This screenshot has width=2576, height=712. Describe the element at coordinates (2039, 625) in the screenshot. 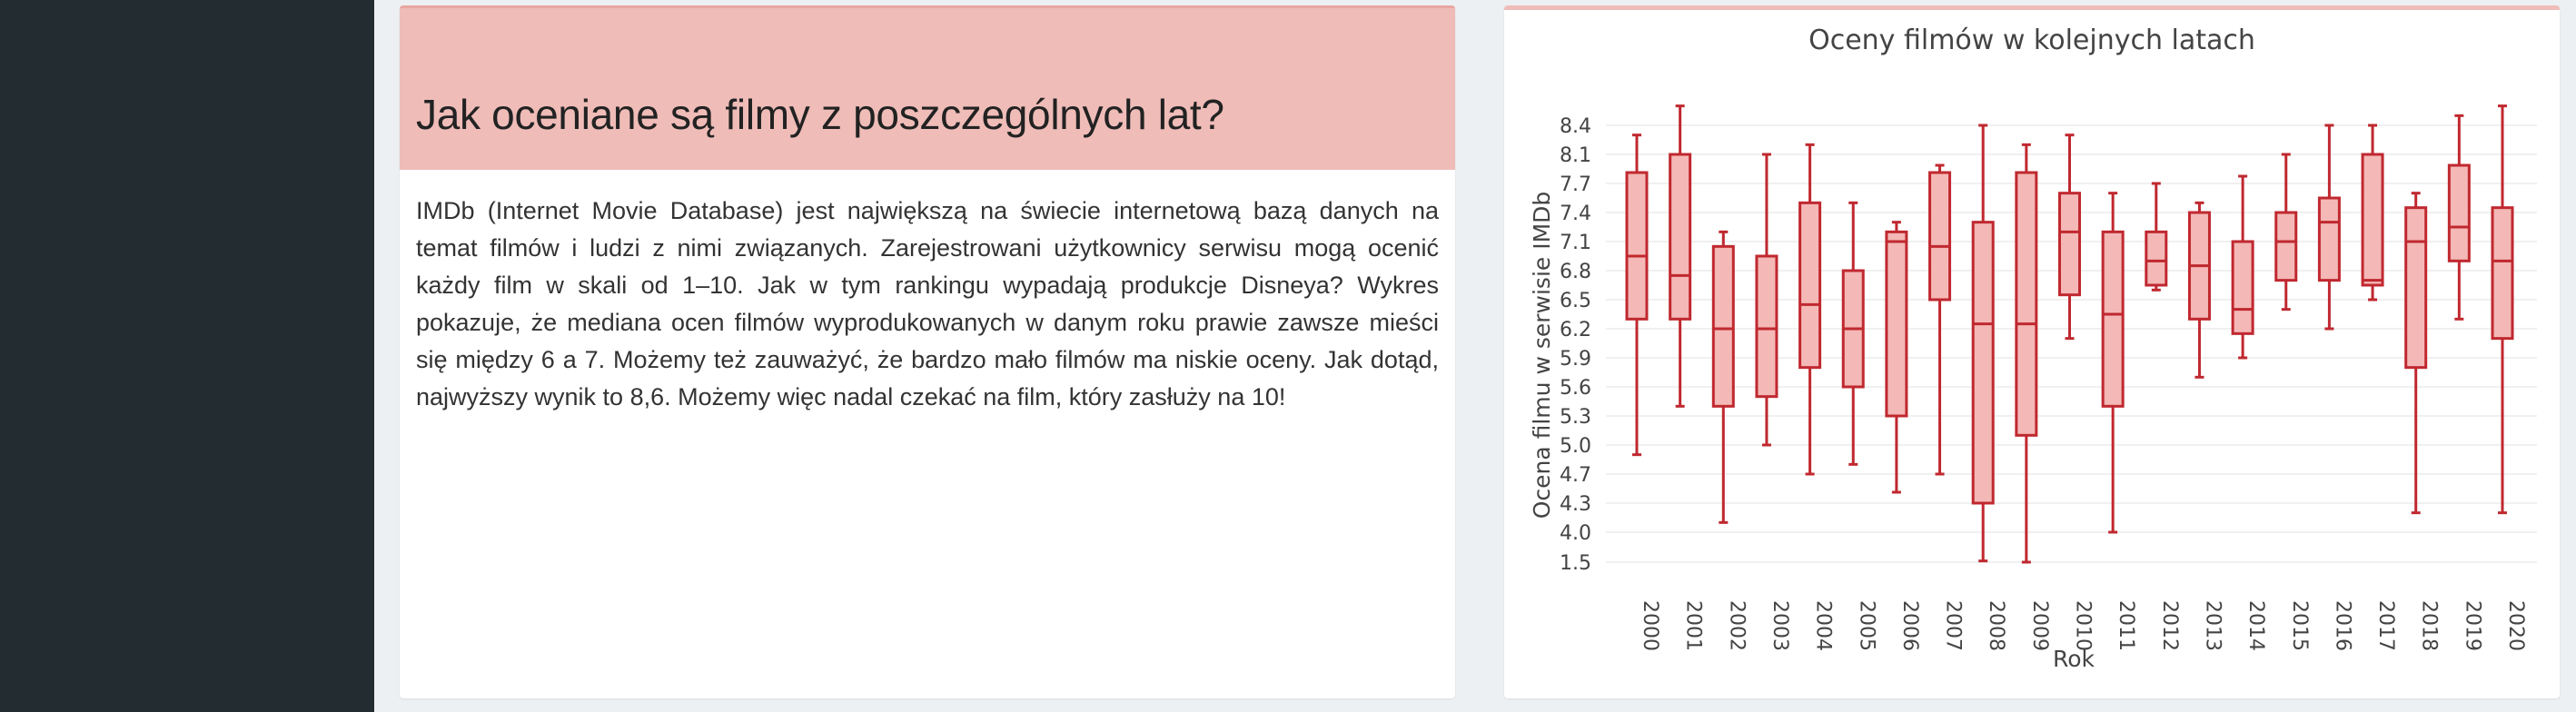

I see `x-tick-label: 2009` at that location.